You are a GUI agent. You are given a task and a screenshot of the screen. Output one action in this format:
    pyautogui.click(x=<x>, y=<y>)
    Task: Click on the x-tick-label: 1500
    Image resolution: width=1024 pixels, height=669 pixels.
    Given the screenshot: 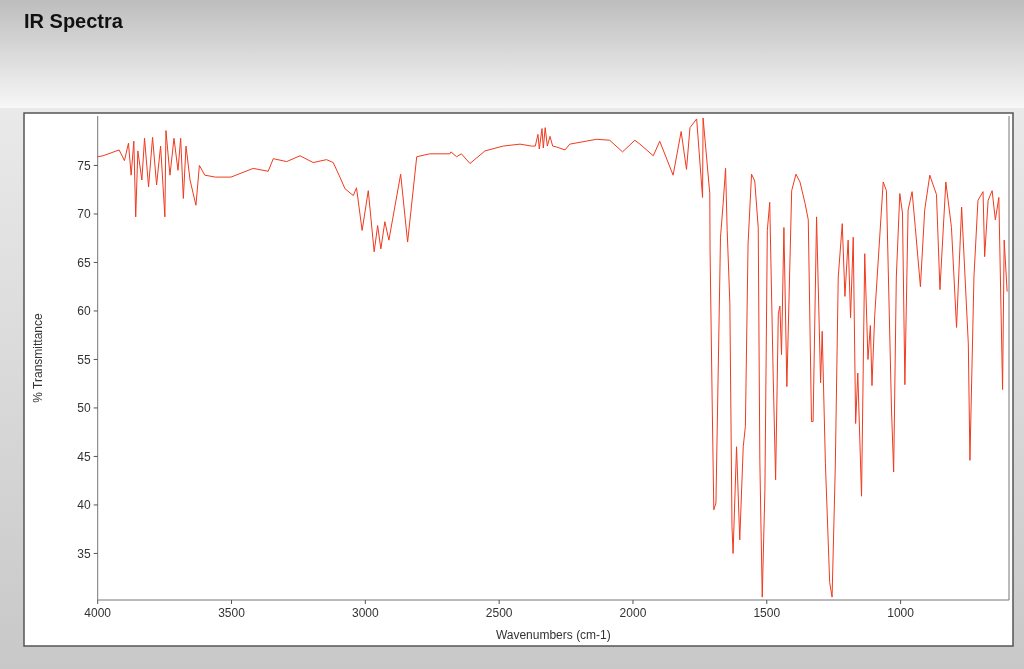 What is the action you would take?
    pyautogui.click(x=767, y=613)
    